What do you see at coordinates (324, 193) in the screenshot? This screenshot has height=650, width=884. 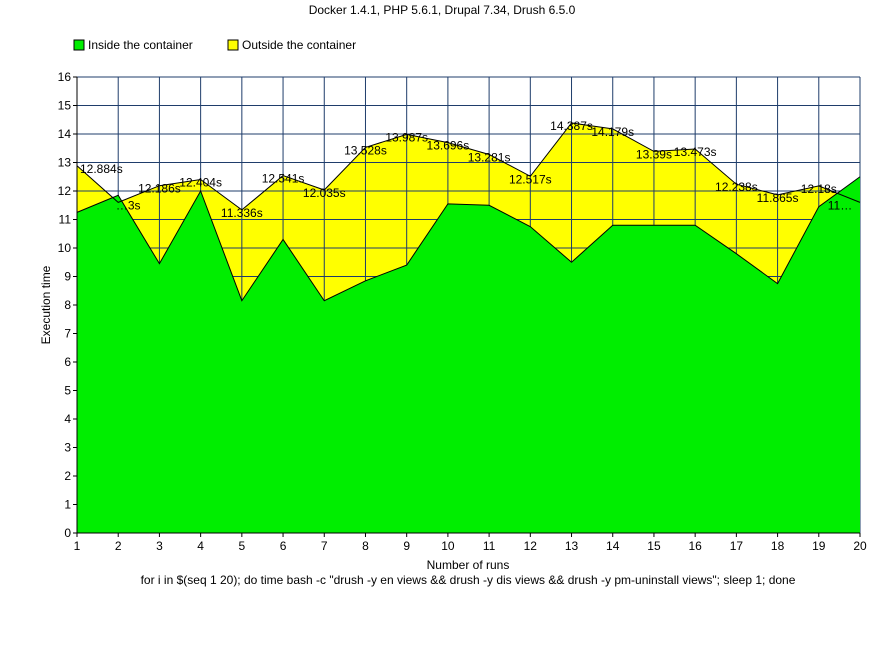 I see `data-label-7: 12.035s` at bounding box center [324, 193].